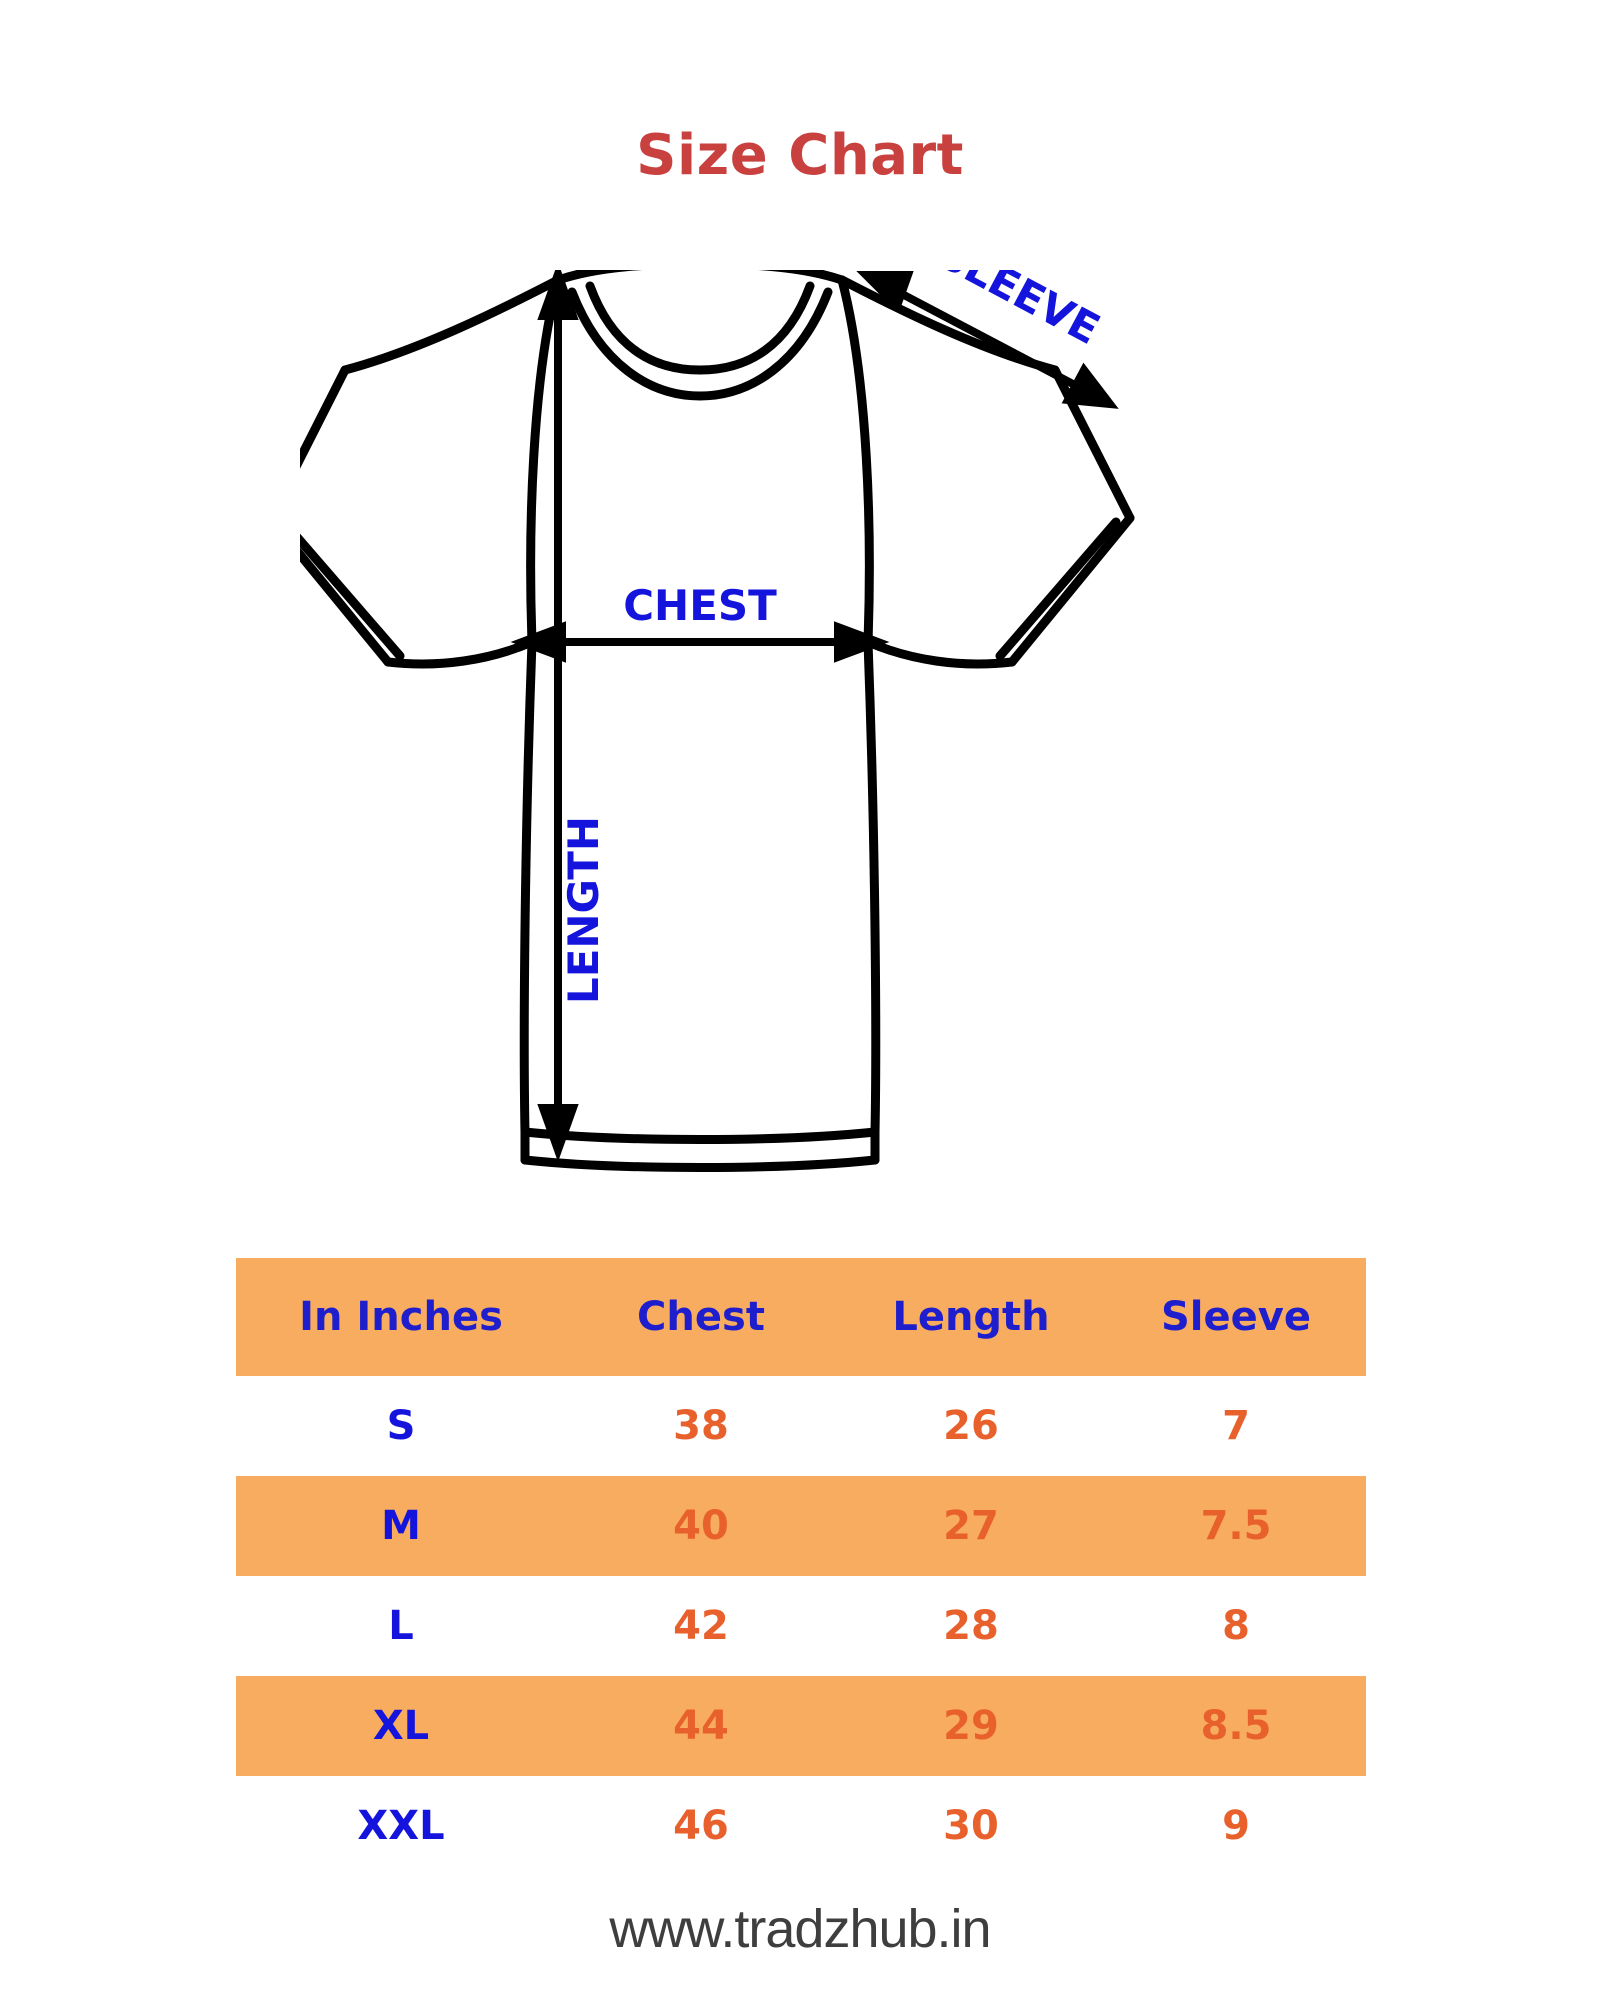 The width and height of the screenshot is (1600, 2000). I want to click on chest-arrow, so click(700, 642).